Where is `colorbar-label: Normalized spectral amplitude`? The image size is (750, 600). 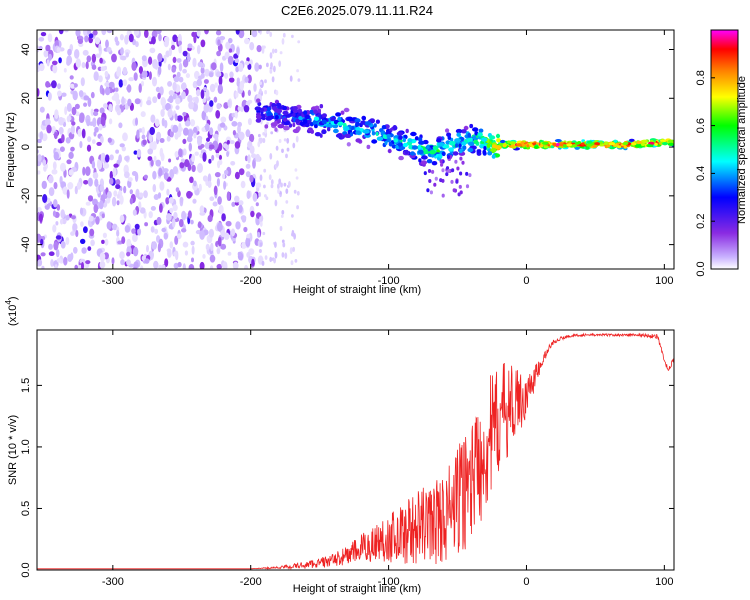 colorbar-label: Normalized spectral amplitude is located at coordinates (742, 150).